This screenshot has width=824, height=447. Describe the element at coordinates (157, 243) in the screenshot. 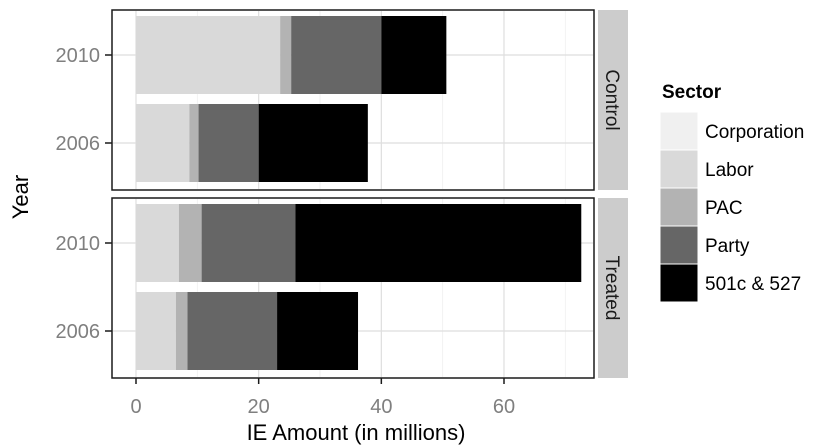

I see `bar-treated-2010-labor` at that location.